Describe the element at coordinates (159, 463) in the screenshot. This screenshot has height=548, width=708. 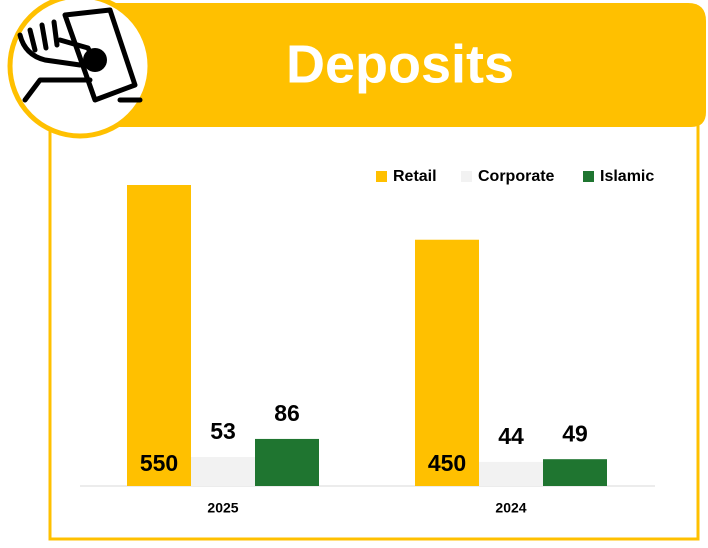
I see `data-label: 550` at that location.